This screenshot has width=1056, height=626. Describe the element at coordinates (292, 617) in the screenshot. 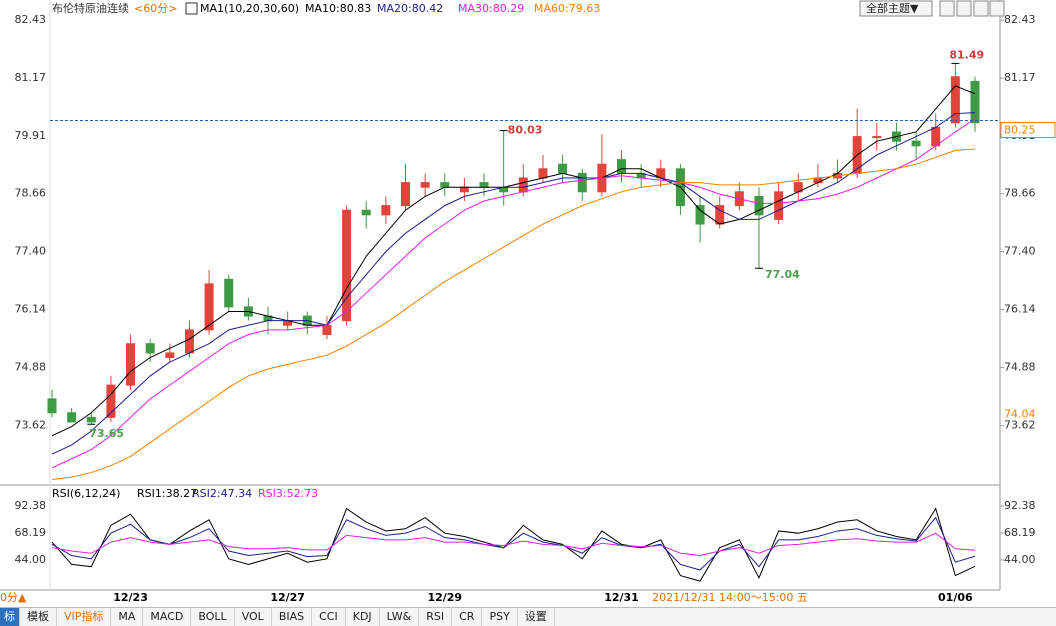

I see `toolbar-tab: BIAS` at that location.